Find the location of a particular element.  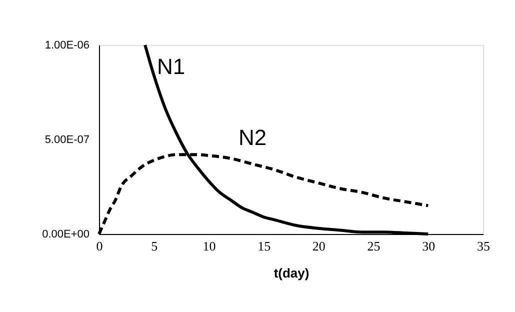

y-tick-label: 1.00E-06 is located at coordinates (67, 46).